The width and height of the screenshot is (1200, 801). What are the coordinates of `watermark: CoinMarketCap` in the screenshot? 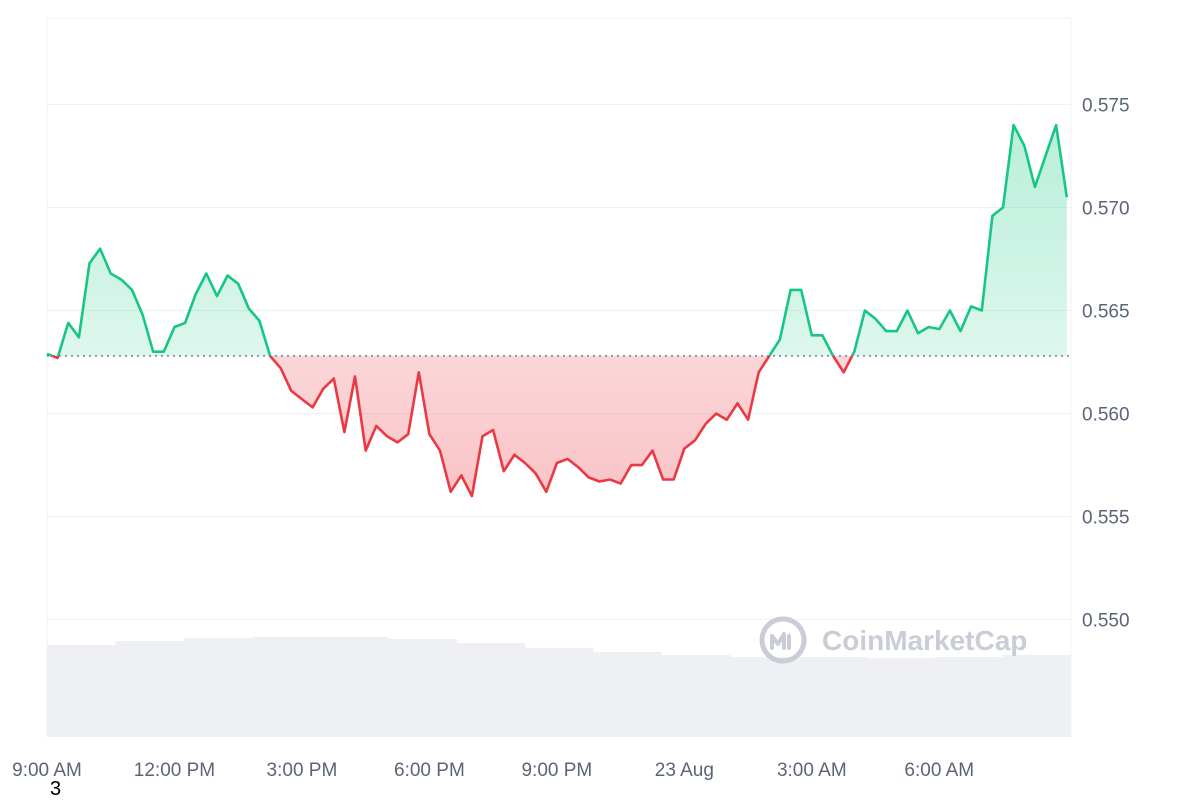 It's located at (893, 640).